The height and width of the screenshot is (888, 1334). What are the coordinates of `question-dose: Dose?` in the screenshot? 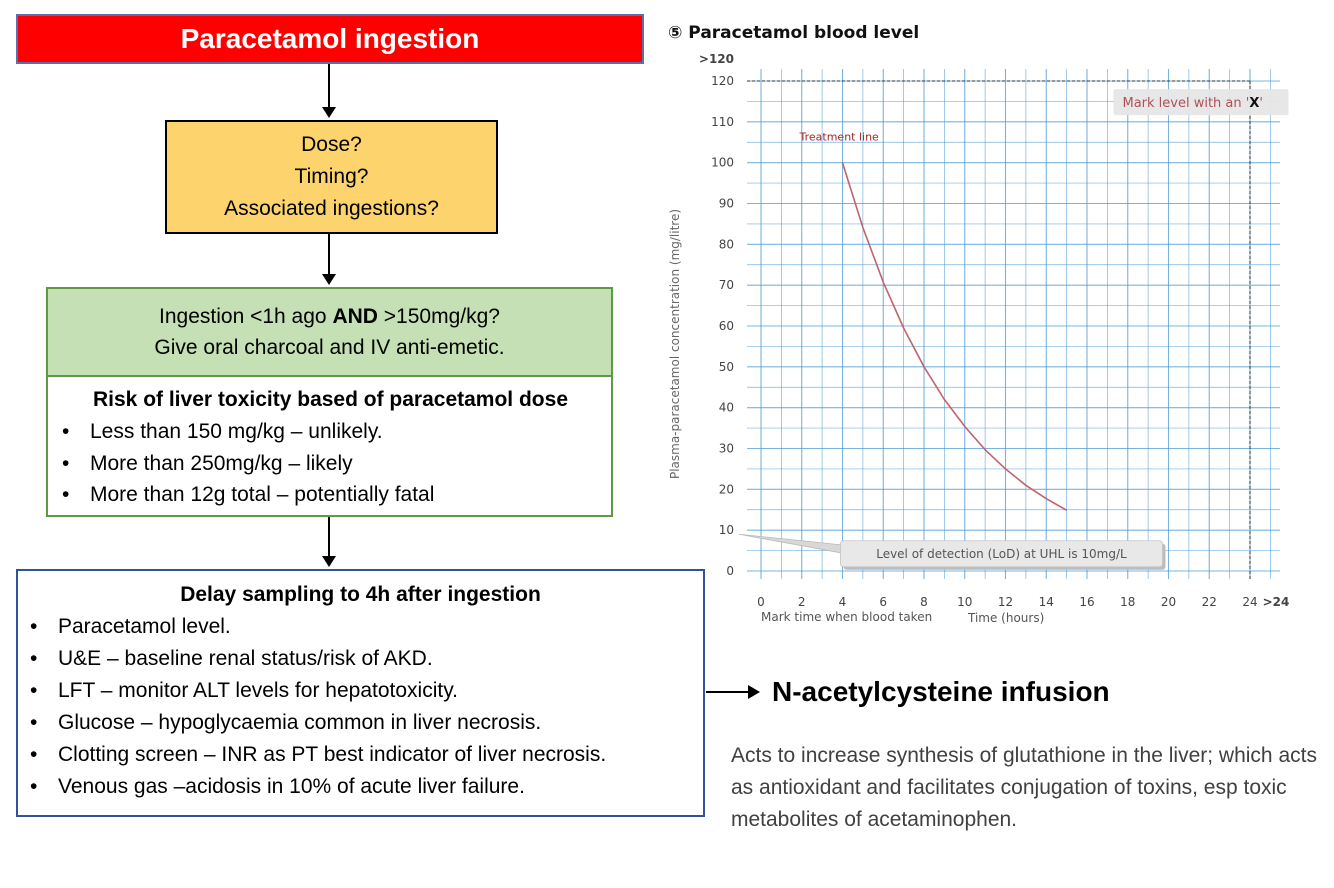 It's located at (331, 144).